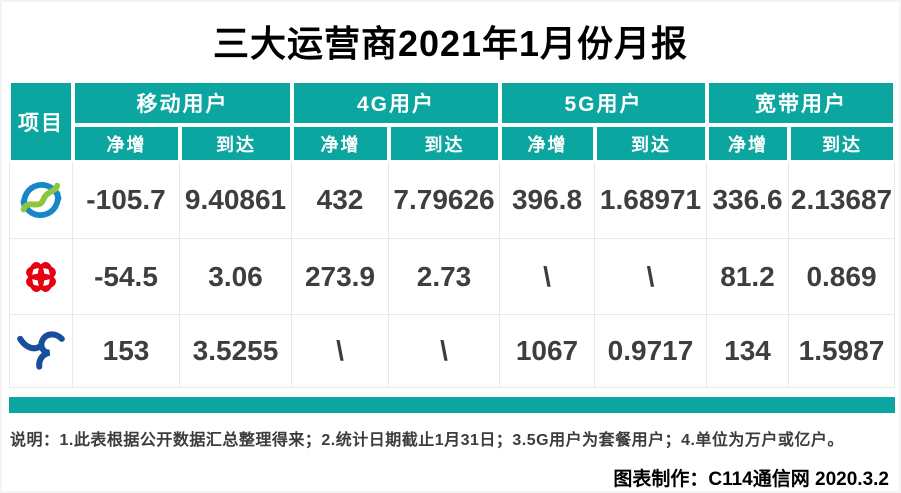 Image resolution: width=901 pixels, height=493 pixels. What do you see at coordinates (452, 405) in the screenshot?
I see `bottom-accent-bar` at bounding box center [452, 405].